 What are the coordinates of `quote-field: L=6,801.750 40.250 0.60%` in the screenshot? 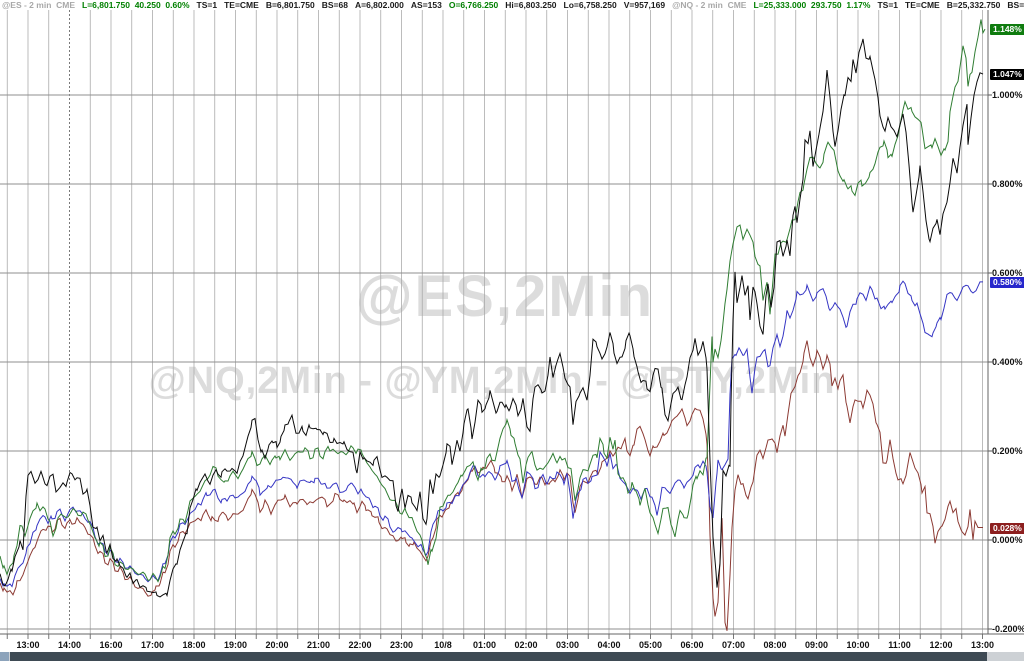 It's located at (136, 5).